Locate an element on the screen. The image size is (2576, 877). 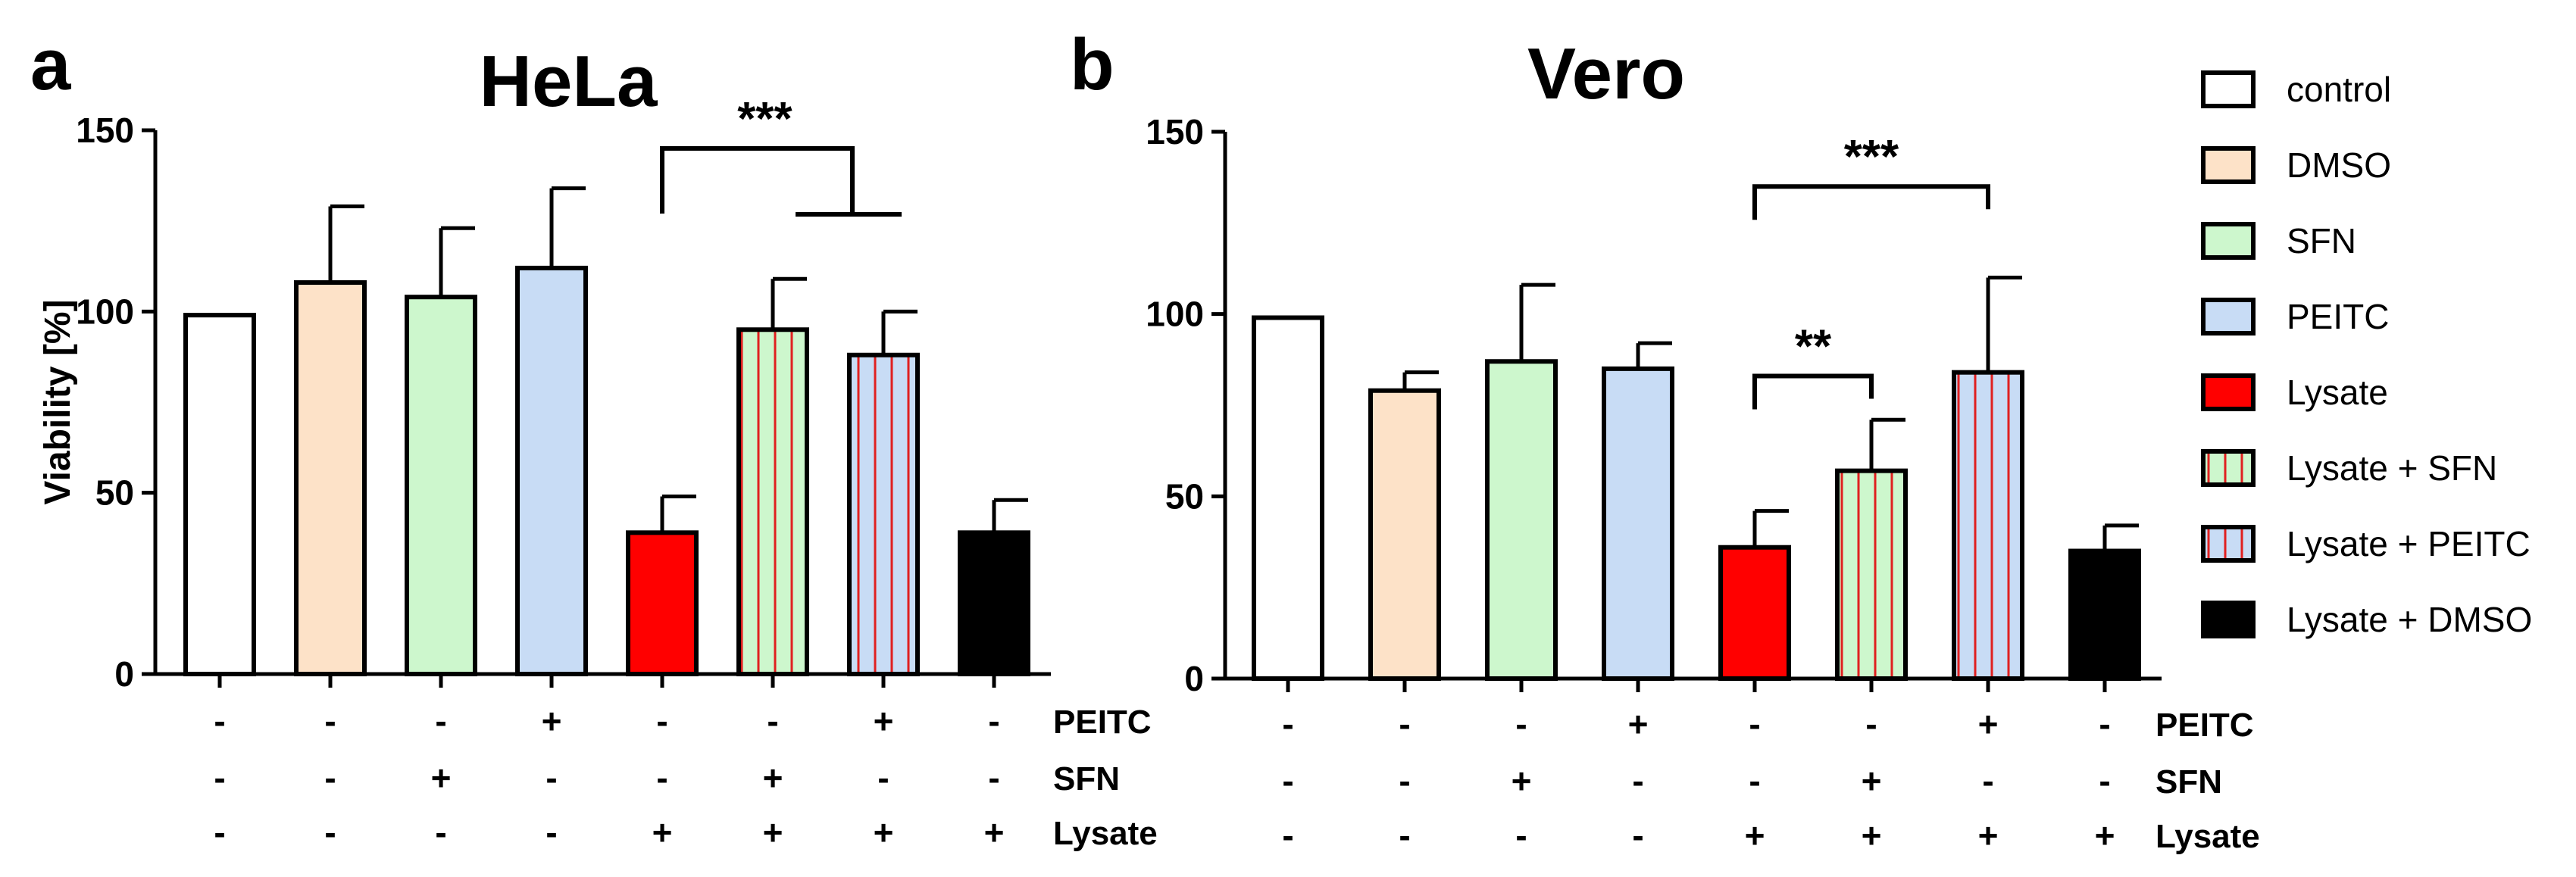
legend-peitc-swatch is located at coordinates (2228, 317).